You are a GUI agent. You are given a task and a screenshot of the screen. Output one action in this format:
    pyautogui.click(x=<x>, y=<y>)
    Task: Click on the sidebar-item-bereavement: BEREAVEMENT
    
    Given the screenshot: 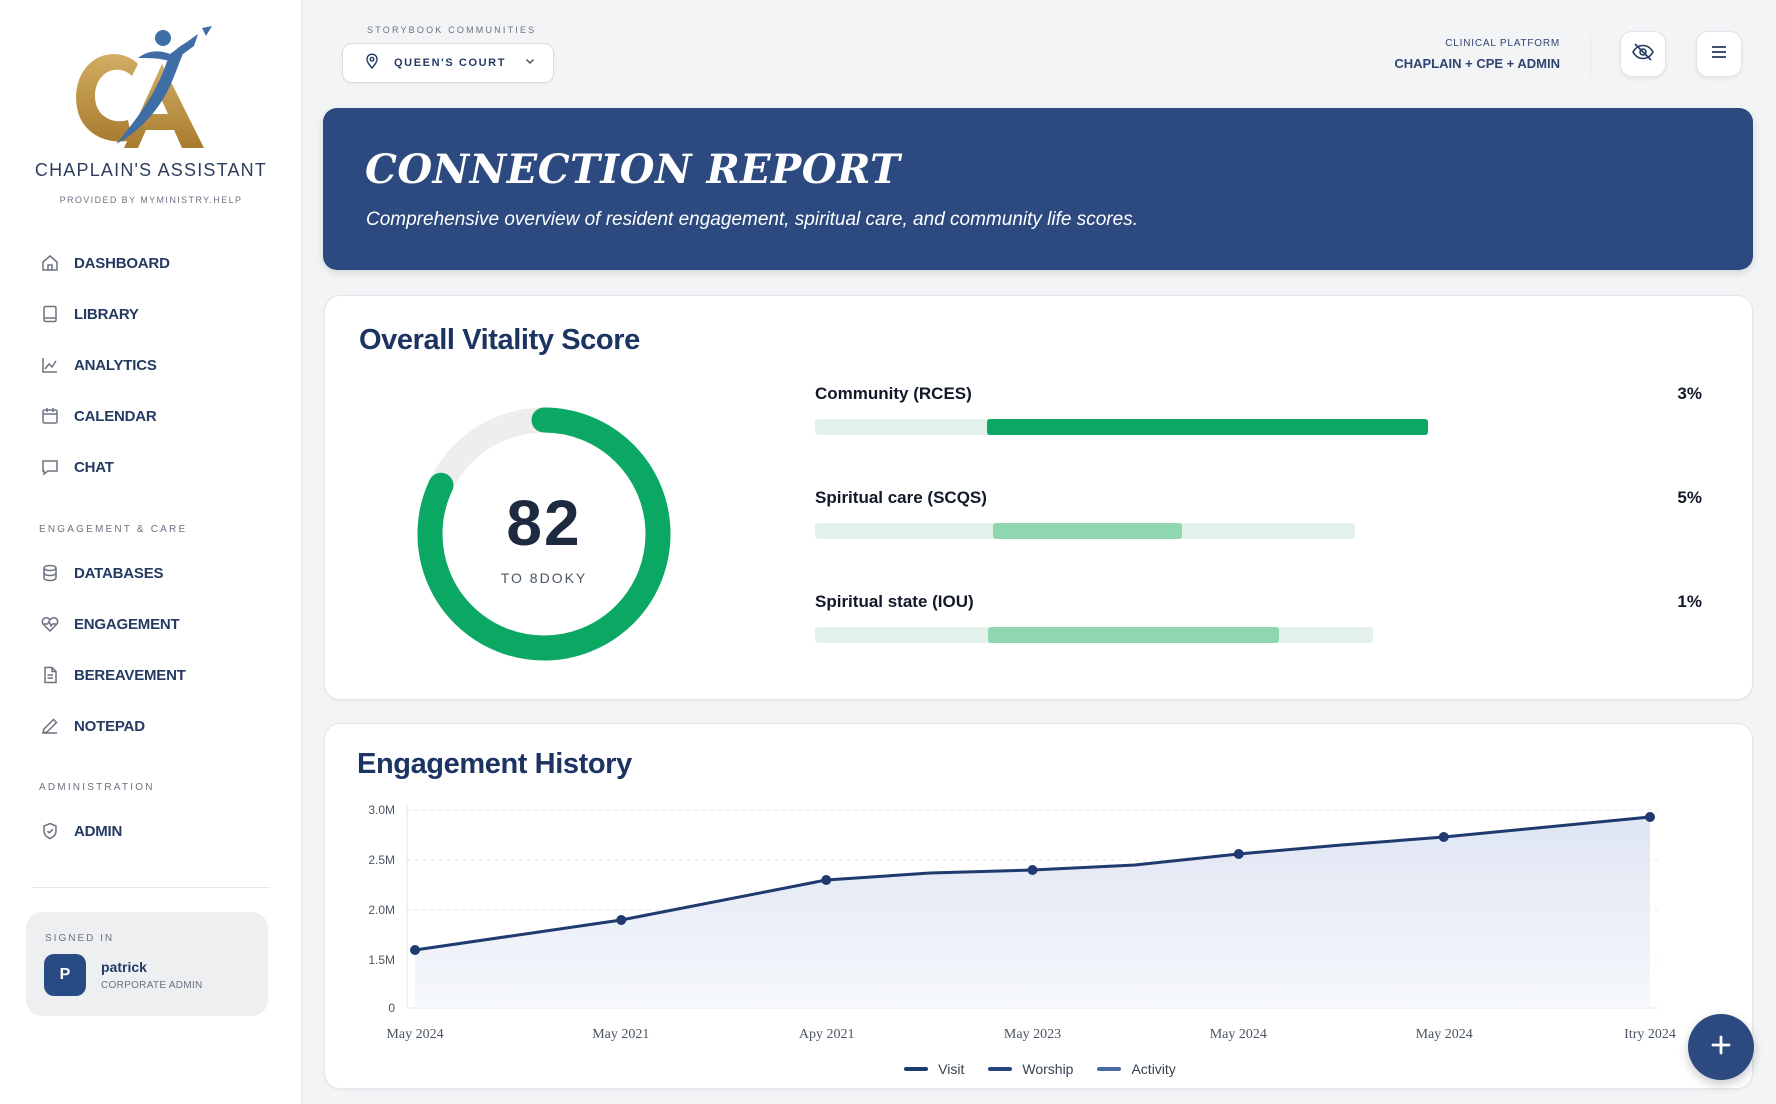 What is the action you would take?
    pyautogui.click(x=112, y=675)
    